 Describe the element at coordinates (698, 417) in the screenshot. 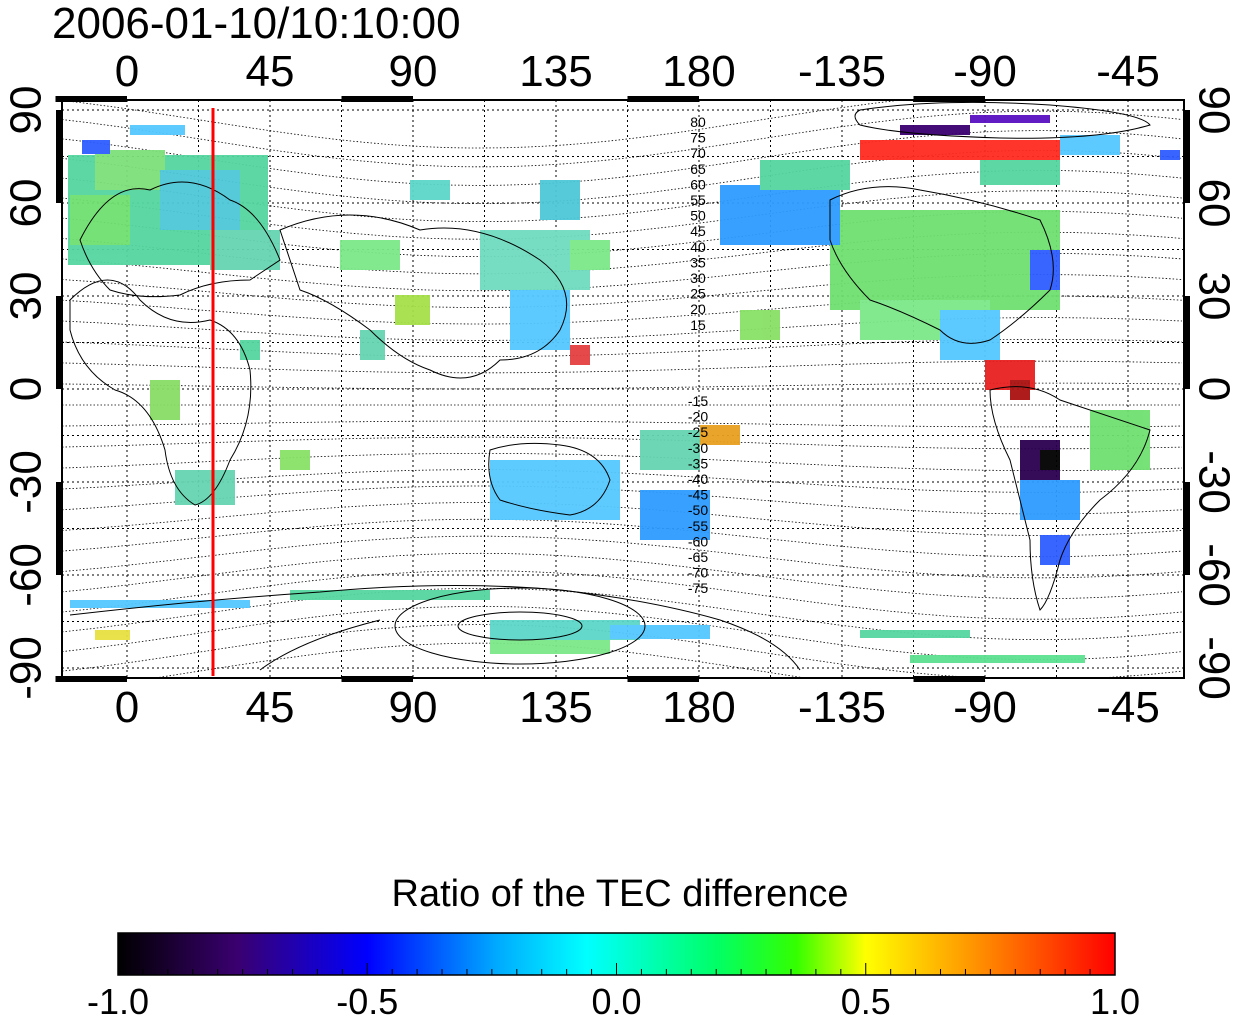

I see `mlat-label: -20` at that location.